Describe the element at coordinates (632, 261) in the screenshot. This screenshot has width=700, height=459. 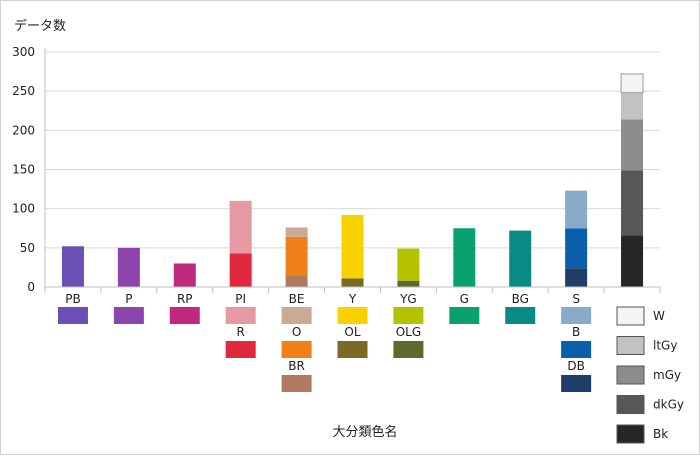
I see `bar-segment-bk` at that location.